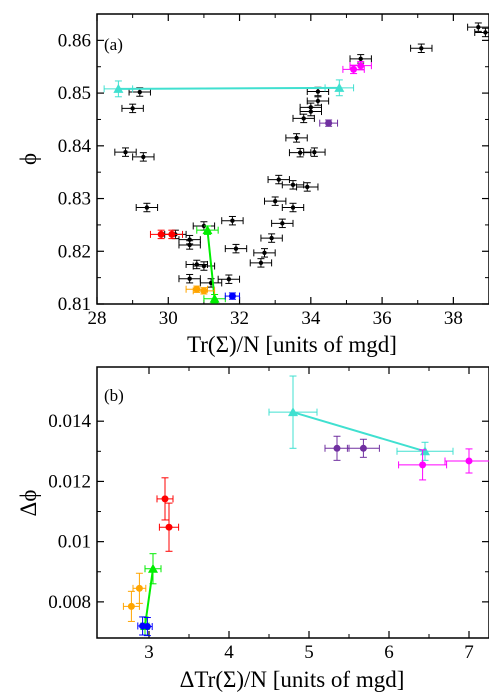  I want to click on y-tick-label-a-0: 0.81, so click(74, 304).